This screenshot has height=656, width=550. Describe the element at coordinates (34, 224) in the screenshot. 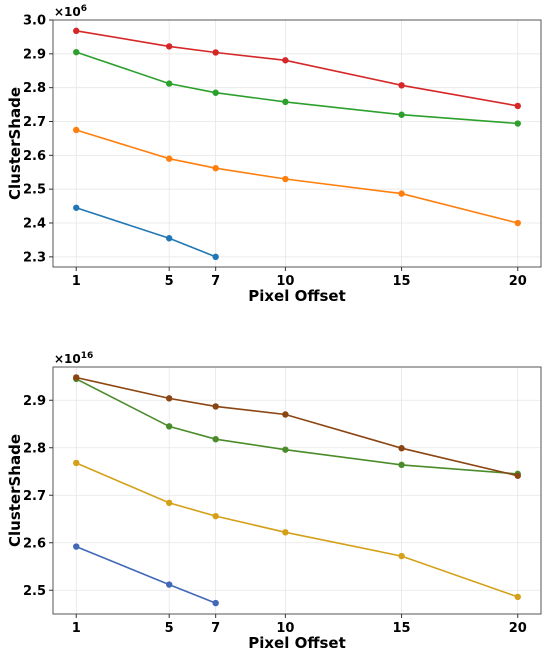

I see `y-tick-label: 2.4` at that location.